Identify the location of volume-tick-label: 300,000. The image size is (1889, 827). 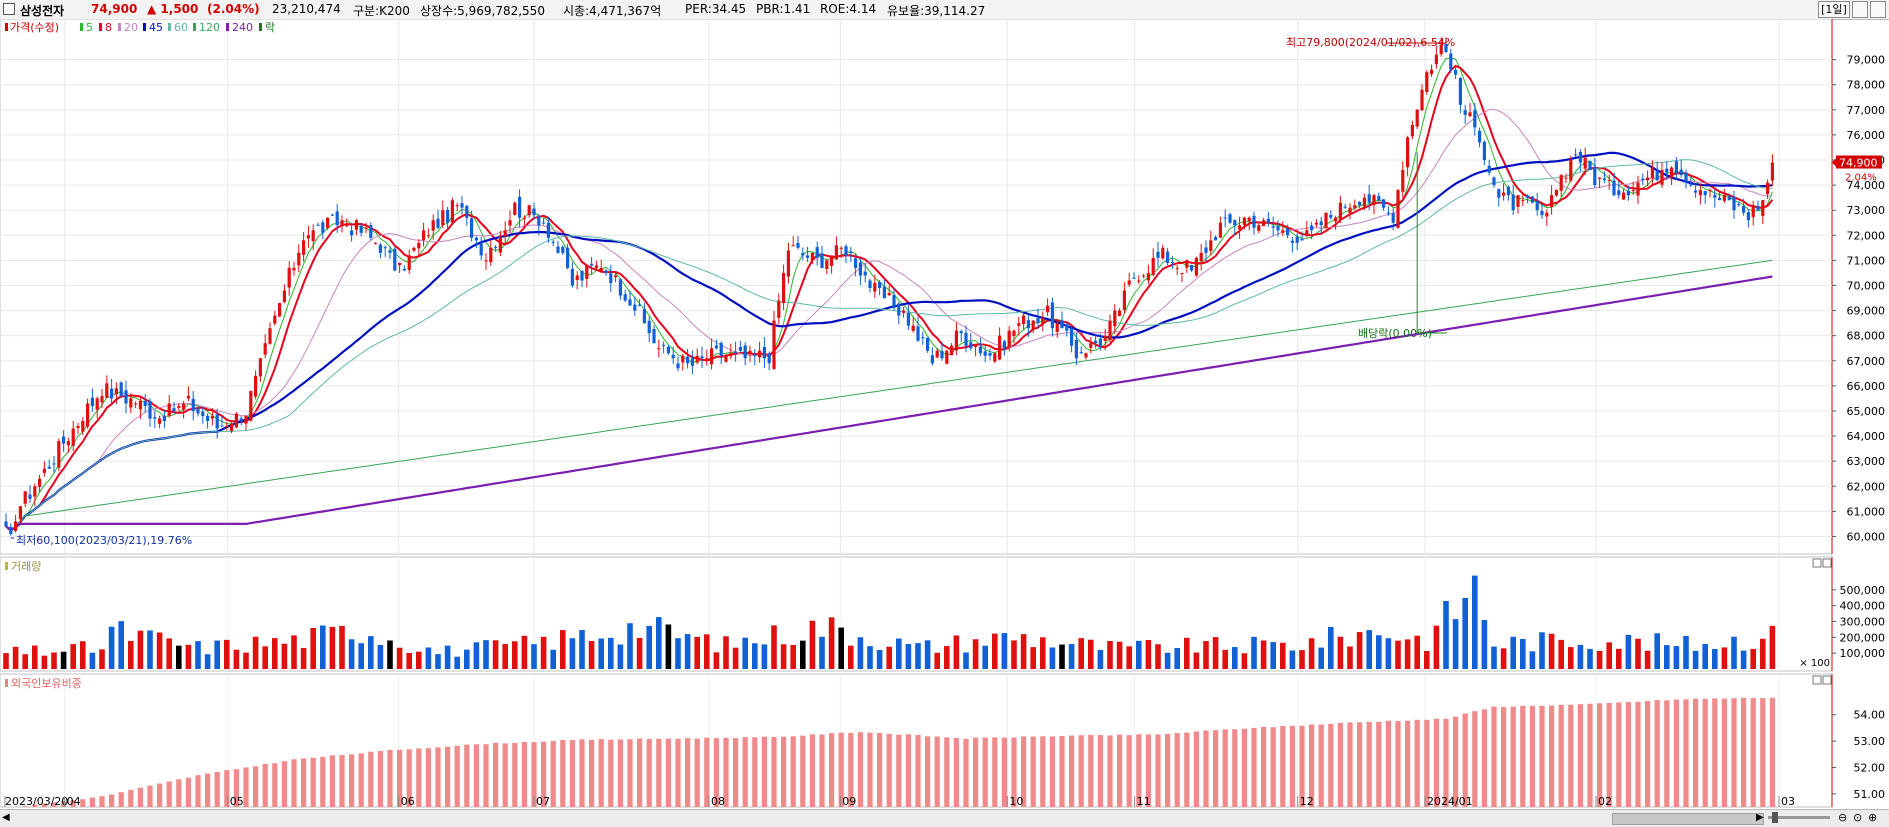
(1863, 622).